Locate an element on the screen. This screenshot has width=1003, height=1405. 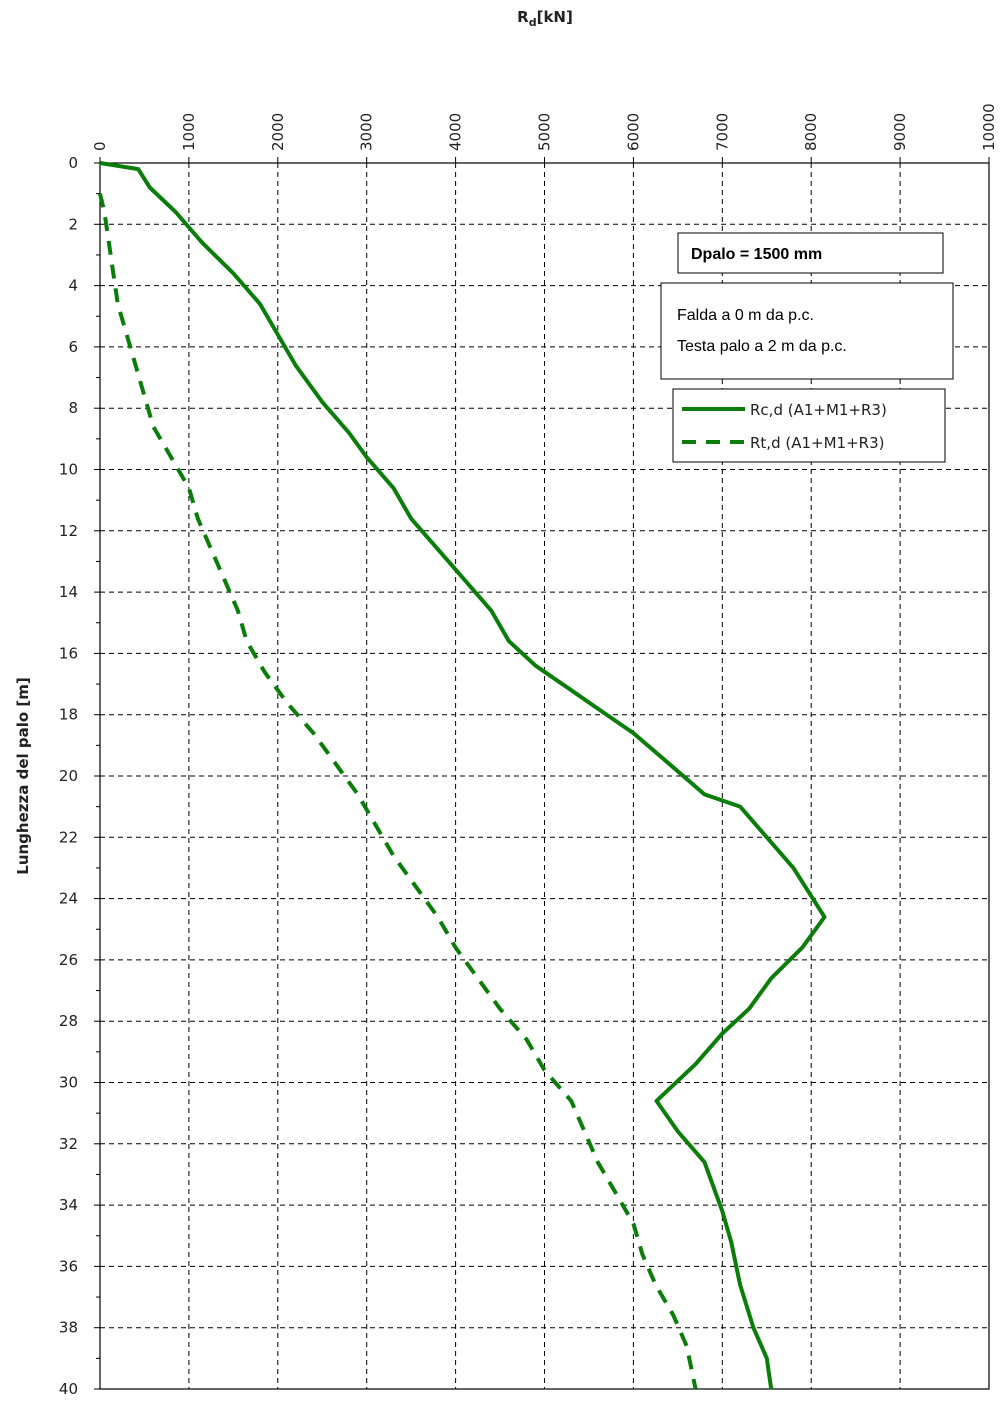
note-line-2: Testa palo a 2 m da p.c. is located at coordinates (762, 346).